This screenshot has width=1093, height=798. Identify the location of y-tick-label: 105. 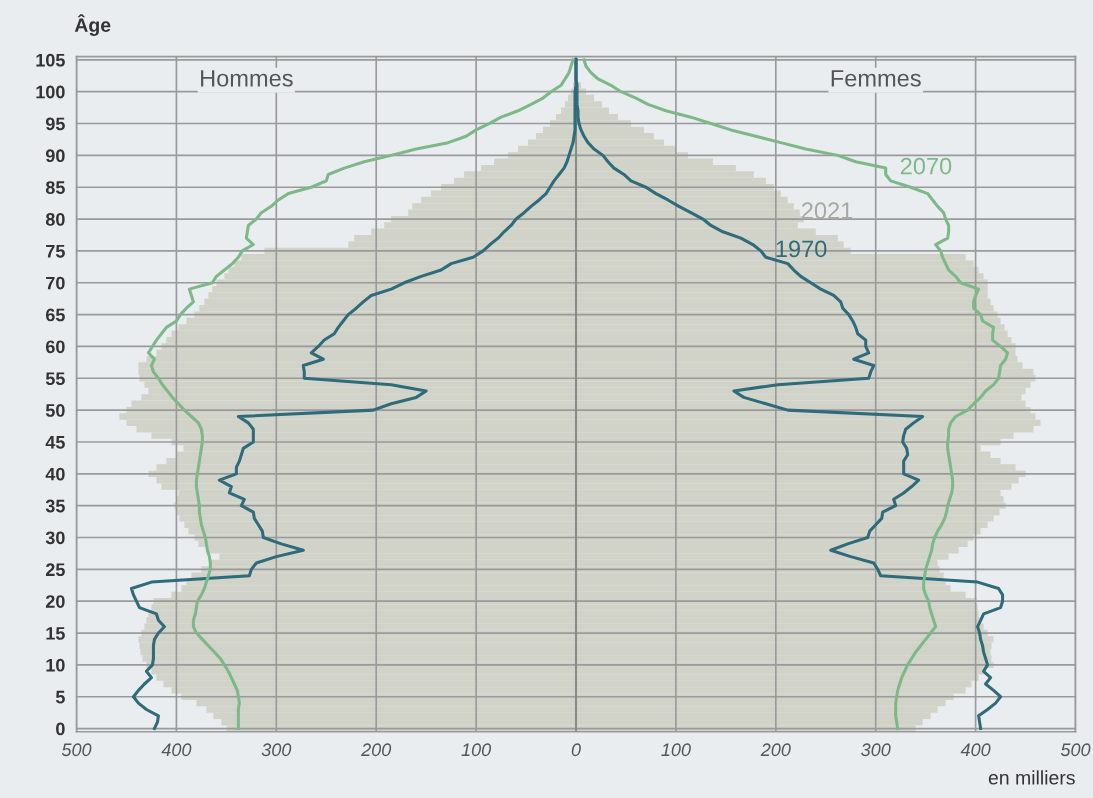
(50, 60).